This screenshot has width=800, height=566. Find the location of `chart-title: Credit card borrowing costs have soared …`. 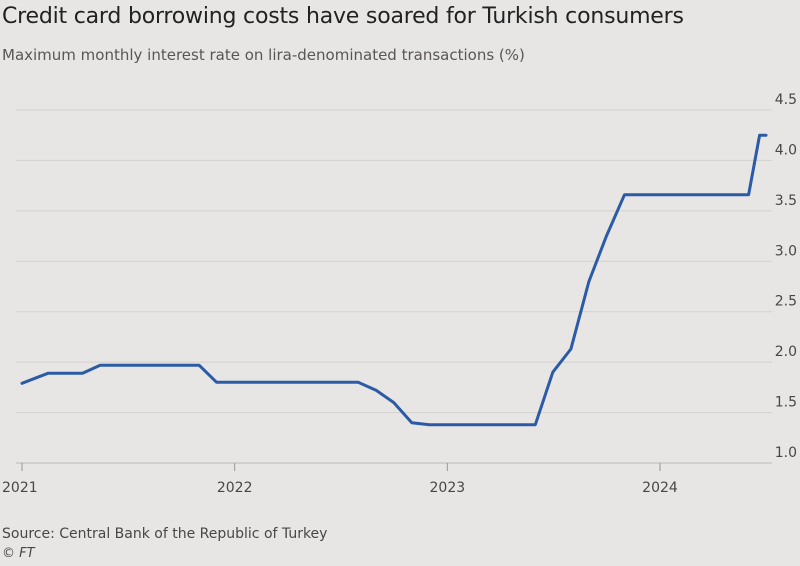

chart-title: Credit card borrowing costs have soared … is located at coordinates (343, 16).